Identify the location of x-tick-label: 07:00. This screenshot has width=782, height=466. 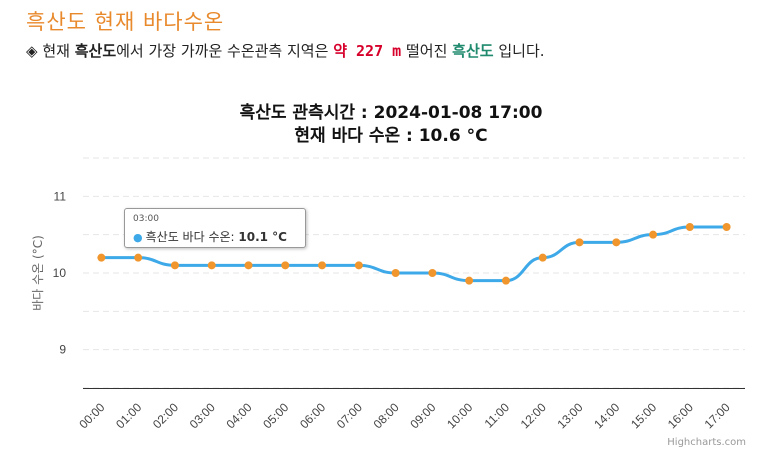
(349, 415).